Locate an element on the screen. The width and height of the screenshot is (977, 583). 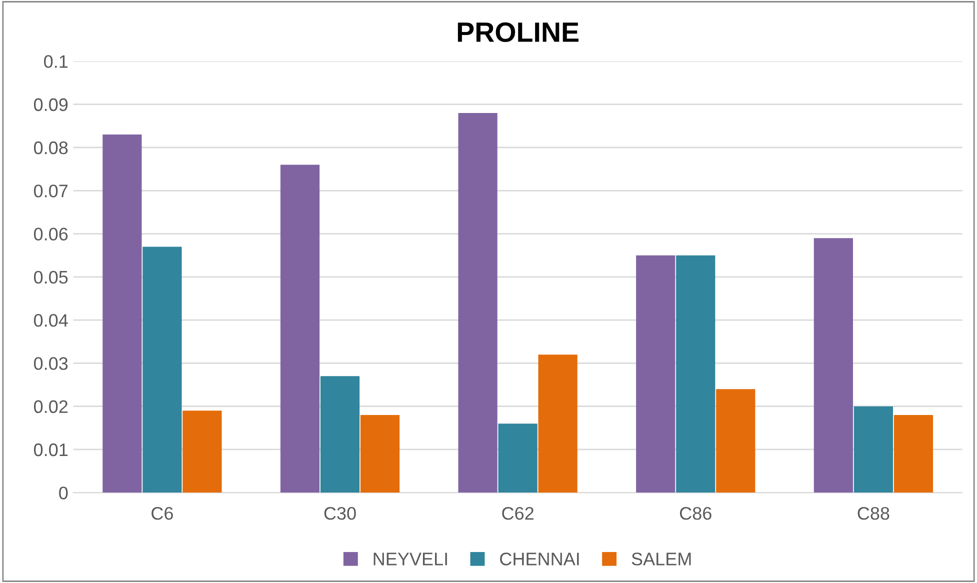
chart-title: PROLINE is located at coordinates (518, 32).